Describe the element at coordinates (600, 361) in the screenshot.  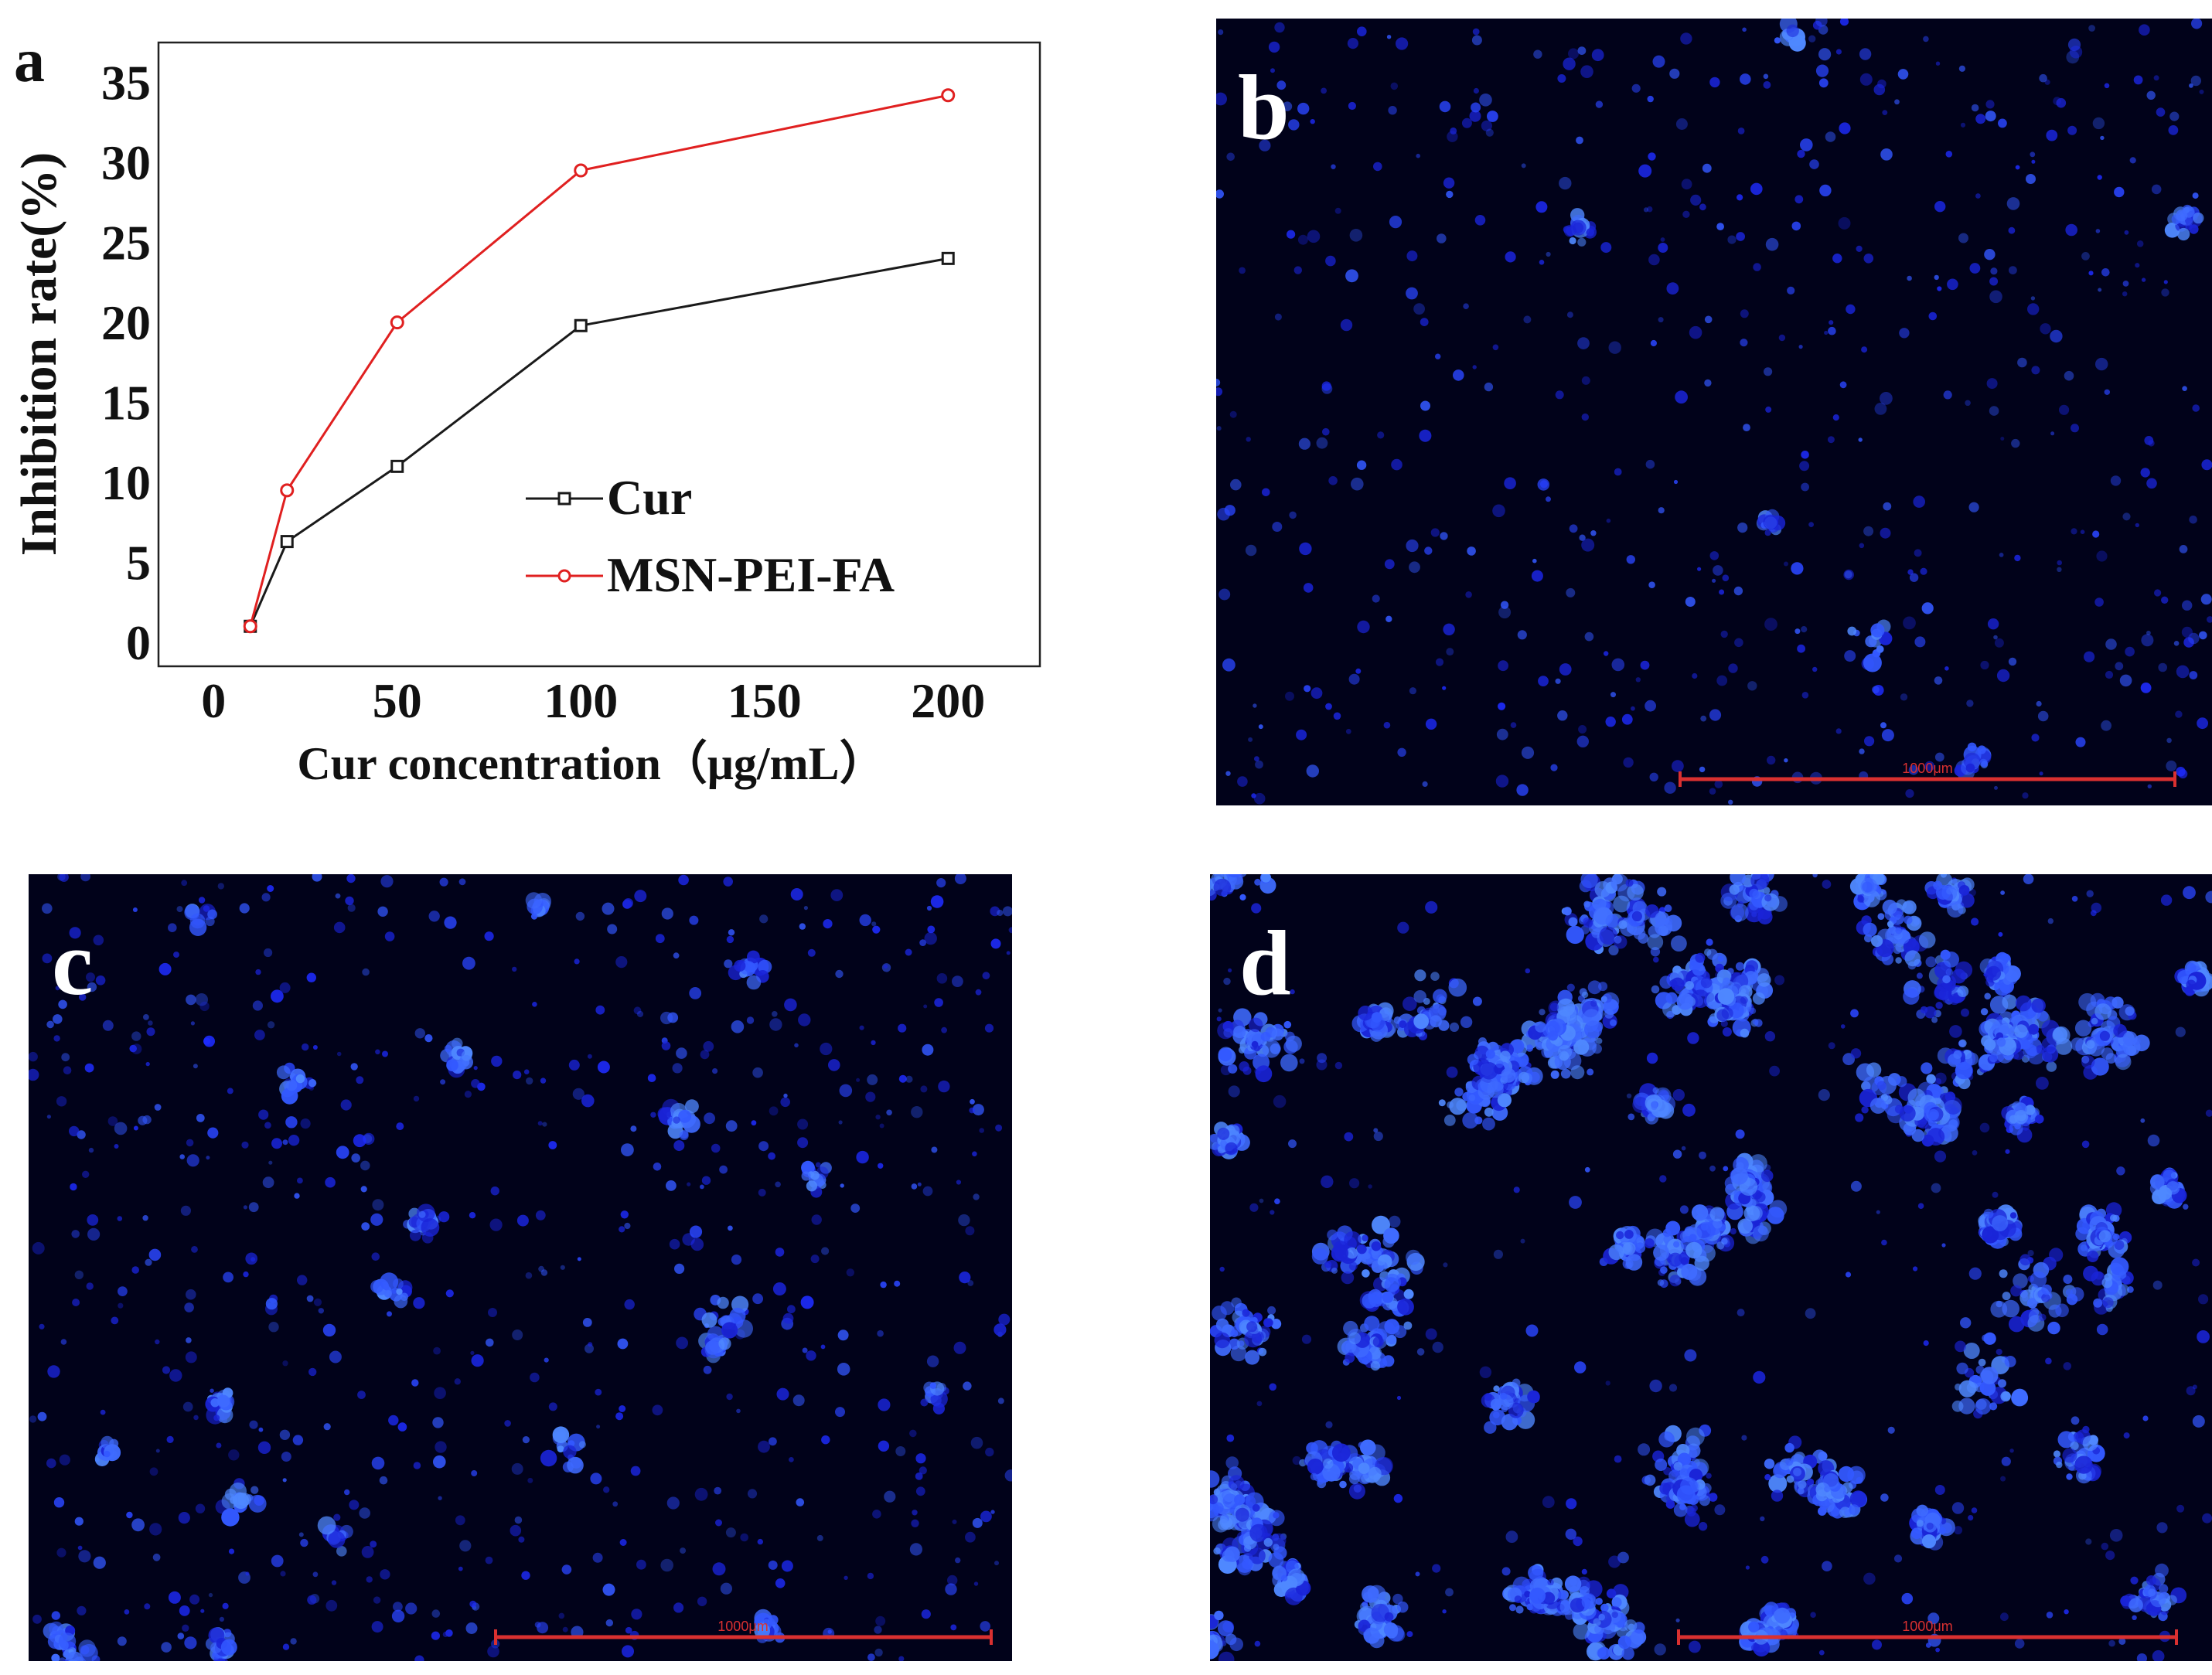
I see `data-series` at that location.